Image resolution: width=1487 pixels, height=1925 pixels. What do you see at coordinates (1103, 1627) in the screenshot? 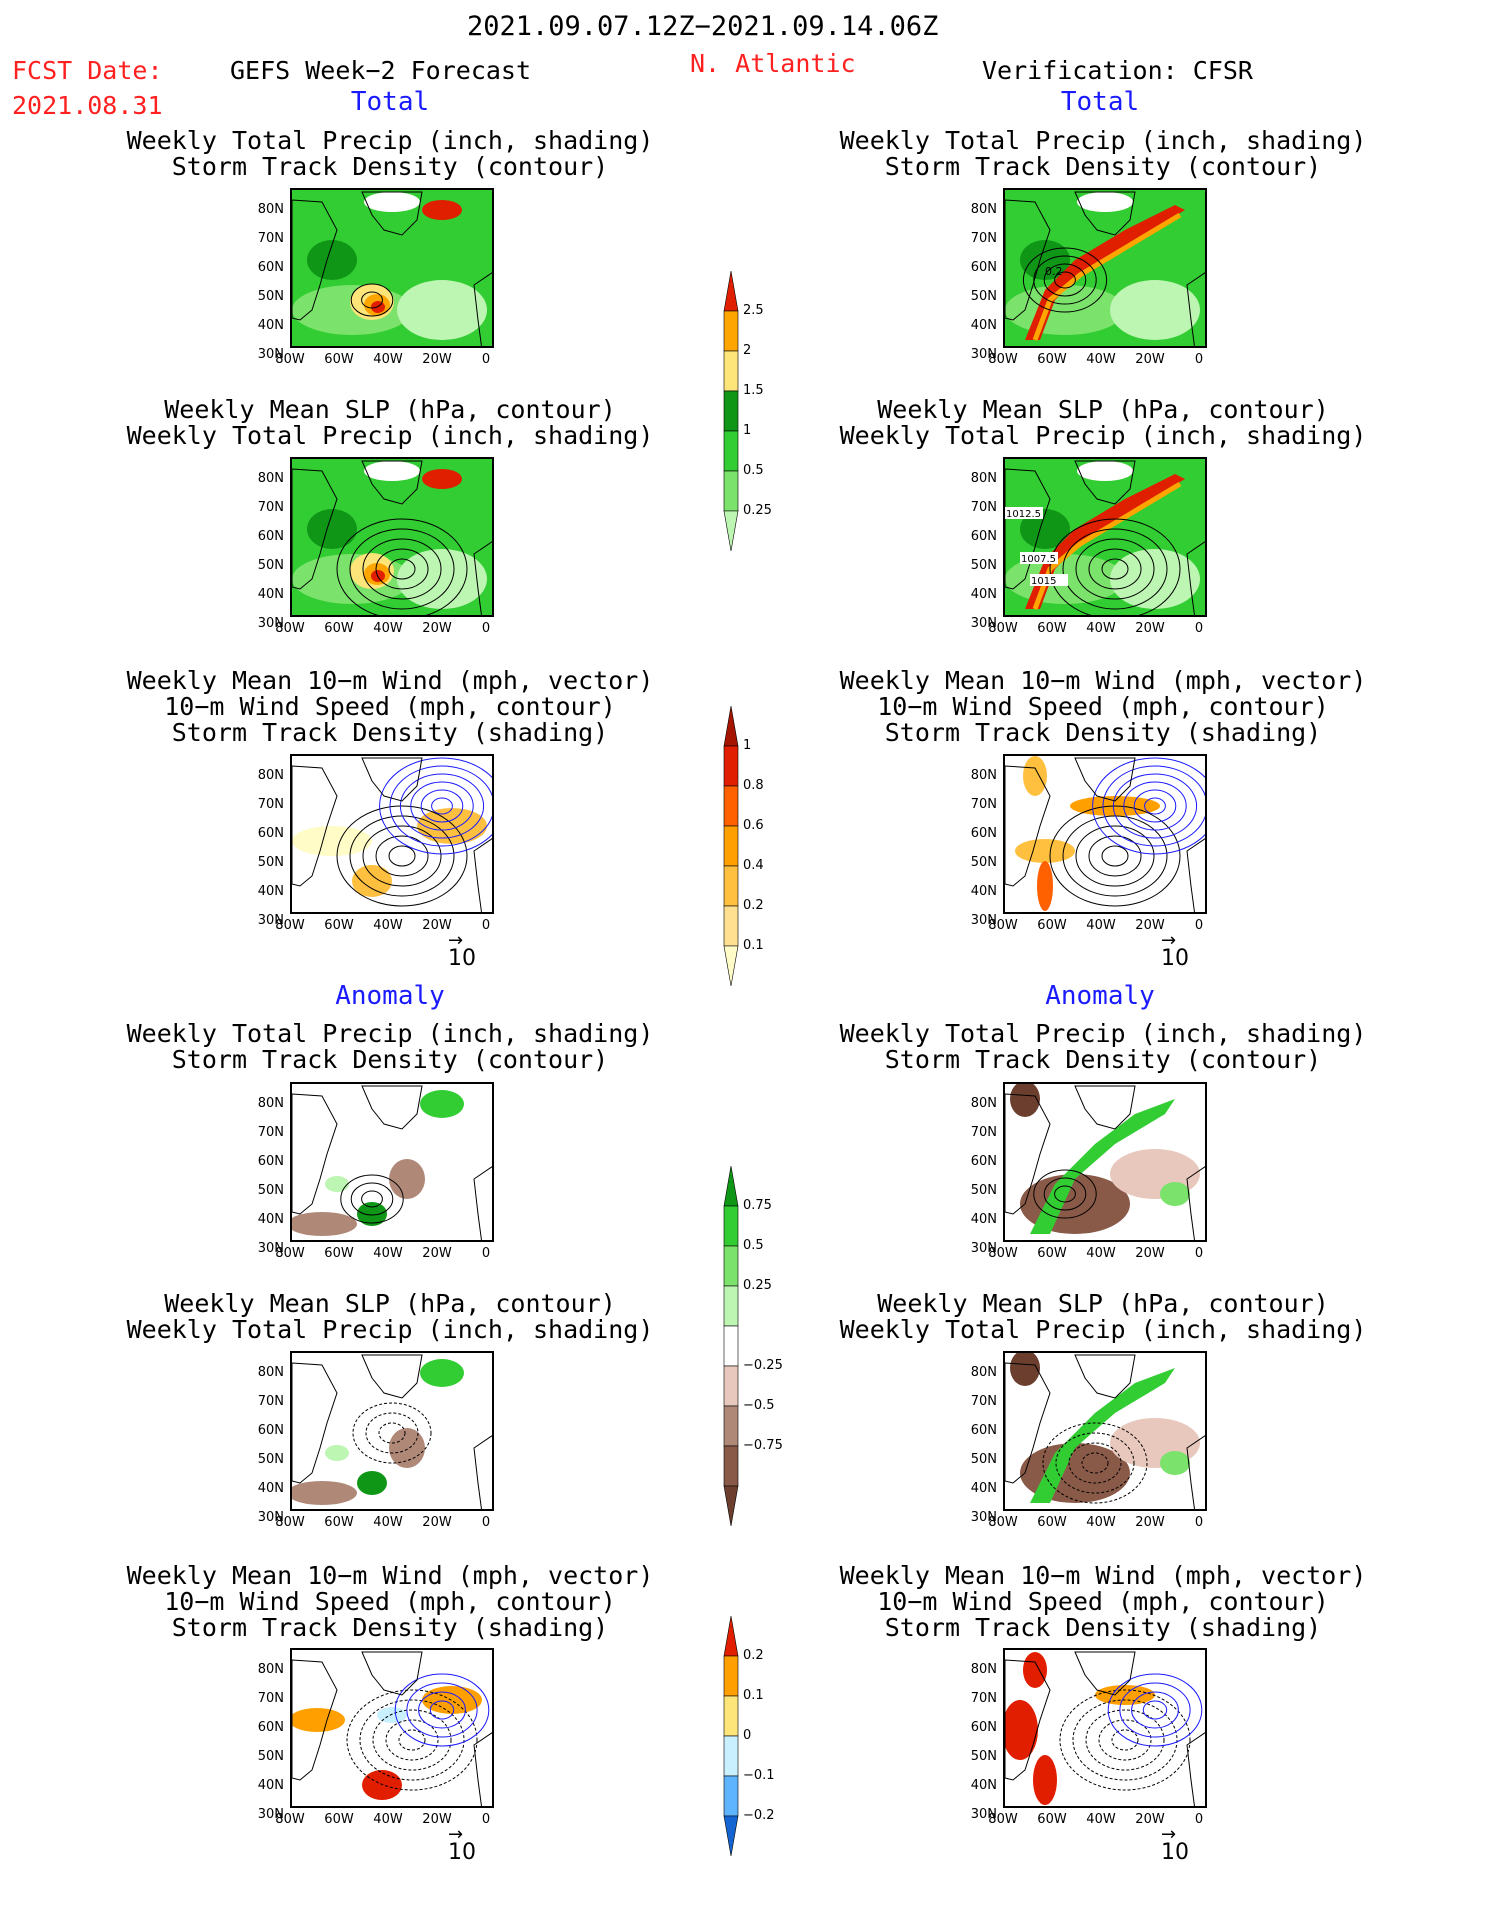
I see `panel-title-line: Storm Track Density (shading)` at bounding box center [1103, 1627].